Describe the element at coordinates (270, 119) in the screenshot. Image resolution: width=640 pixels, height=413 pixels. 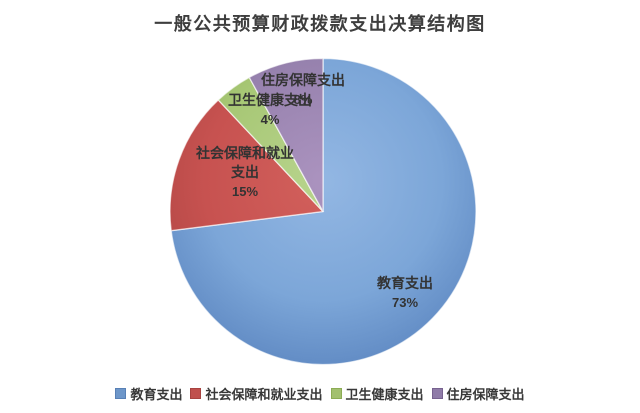
I see `slice-label-health-pct: 4%` at that location.